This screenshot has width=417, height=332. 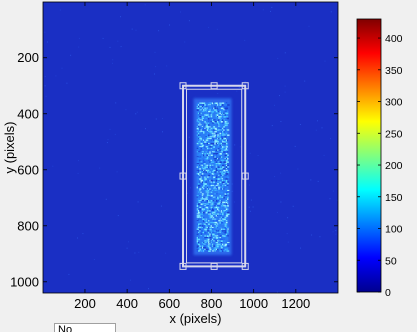 What do you see at coordinates (85, 327) in the screenshot?
I see `option-dropdown: No` at bounding box center [85, 327].